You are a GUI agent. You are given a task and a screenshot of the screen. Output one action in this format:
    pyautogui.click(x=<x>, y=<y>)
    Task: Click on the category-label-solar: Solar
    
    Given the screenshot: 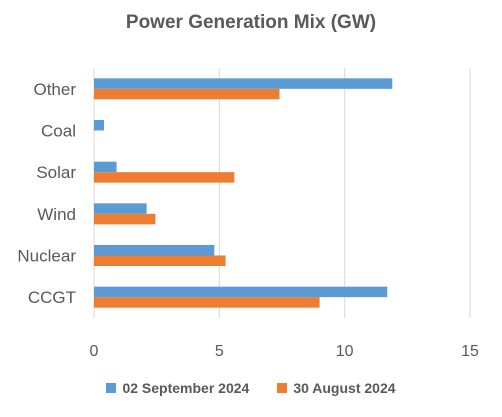 What is the action you would take?
    pyautogui.click(x=56, y=172)
    